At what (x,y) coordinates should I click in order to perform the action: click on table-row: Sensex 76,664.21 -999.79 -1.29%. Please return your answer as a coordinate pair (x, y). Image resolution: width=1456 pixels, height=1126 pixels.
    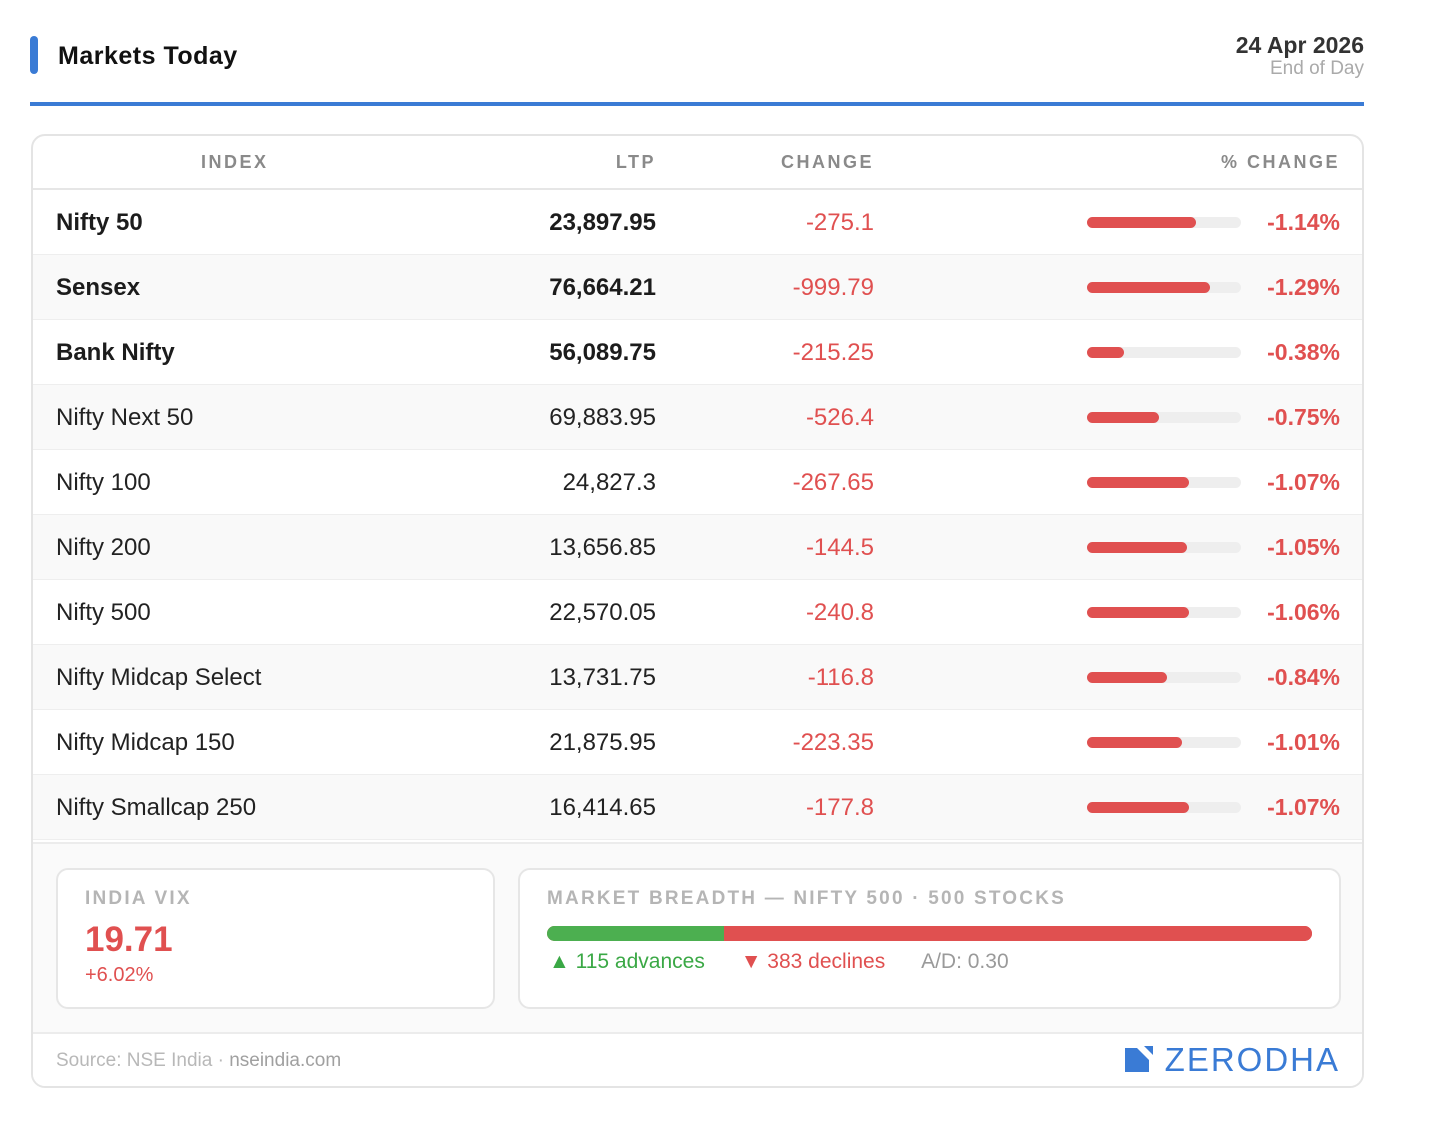
    Looking at the image, I should click on (697, 287).